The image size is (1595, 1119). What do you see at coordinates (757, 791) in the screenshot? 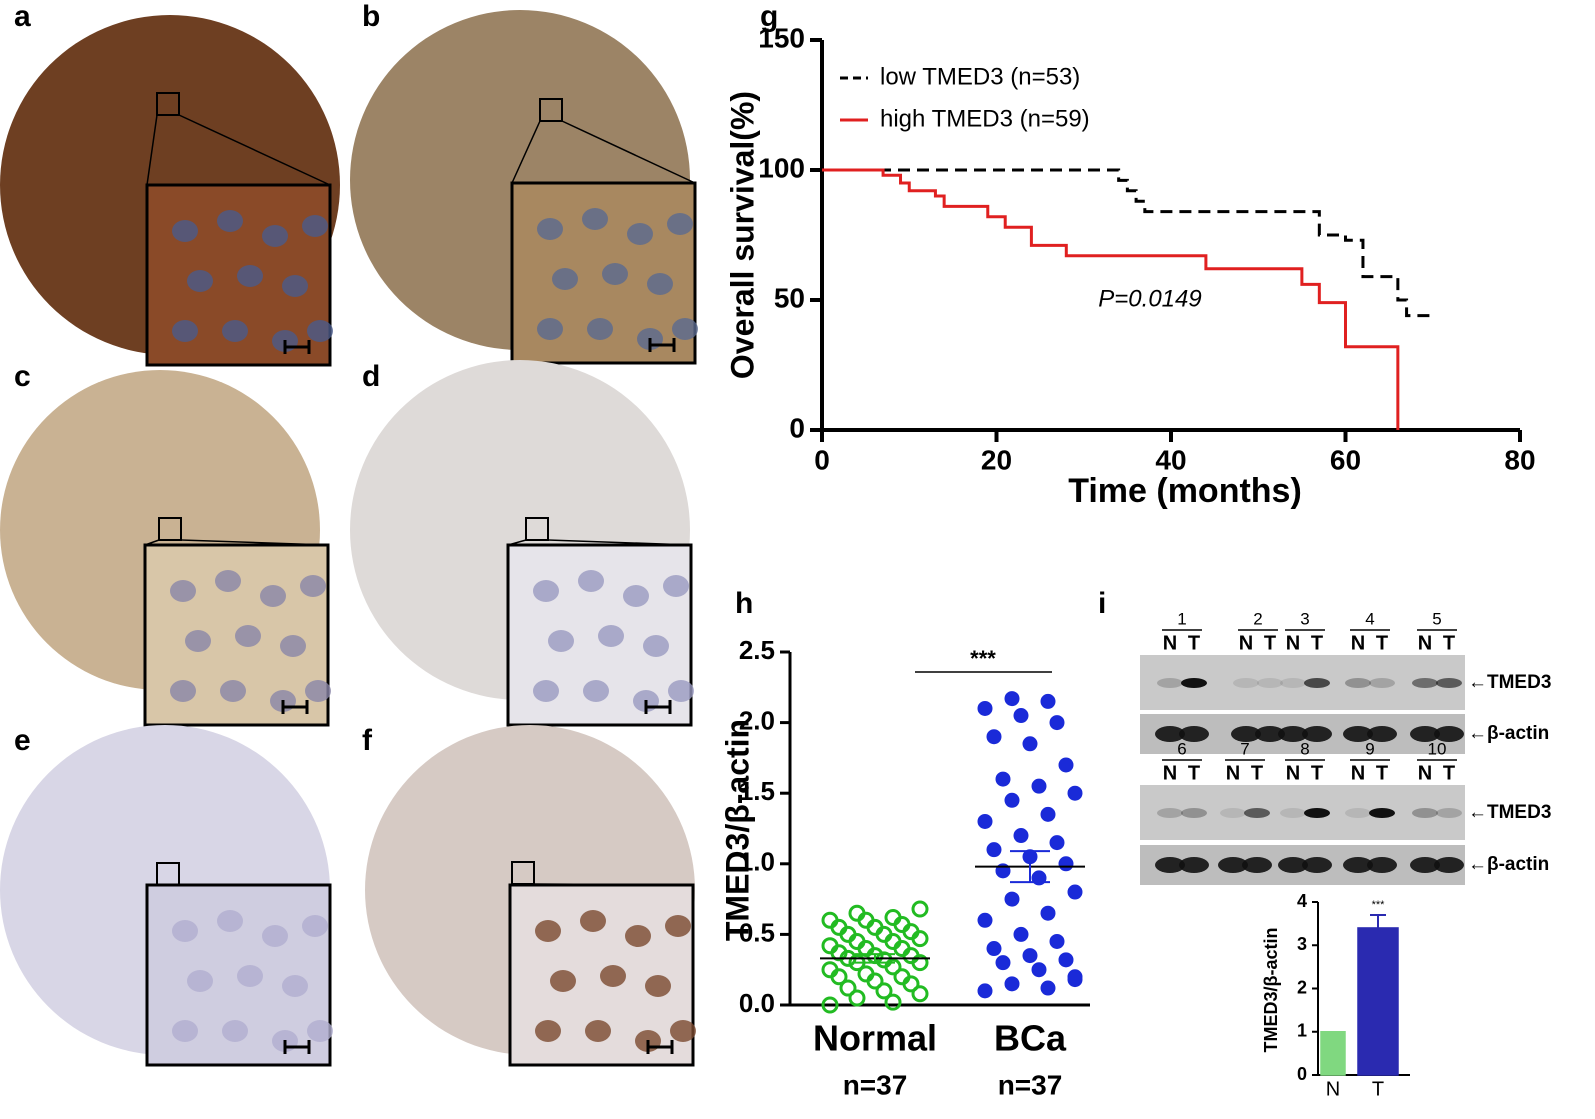
I see `y-tick-label: 1.5` at bounding box center [757, 791].